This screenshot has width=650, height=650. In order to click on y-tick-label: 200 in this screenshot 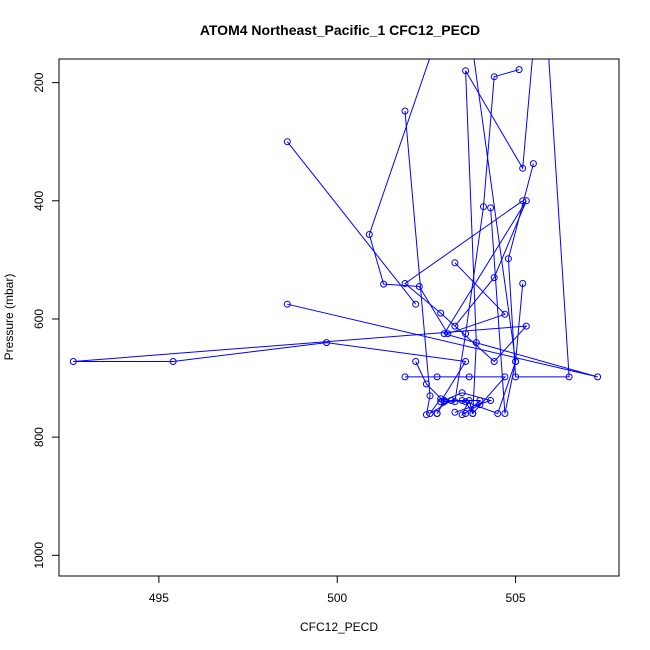, I will do `click(39, 82)`.